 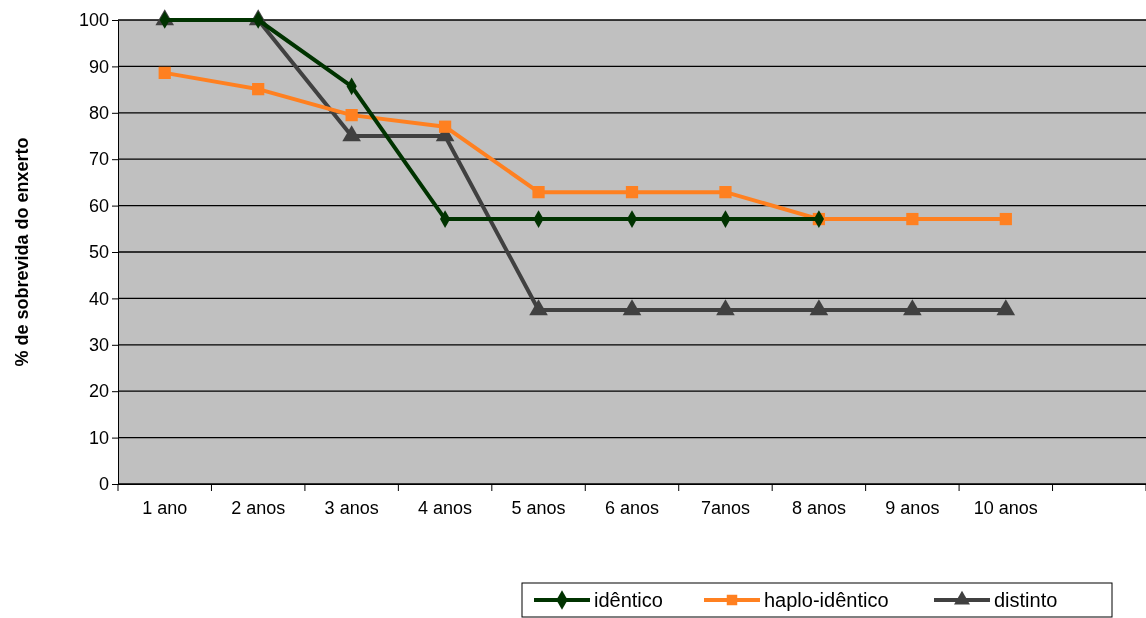 I want to click on y-tick-label: 70, so click(x=98, y=159).